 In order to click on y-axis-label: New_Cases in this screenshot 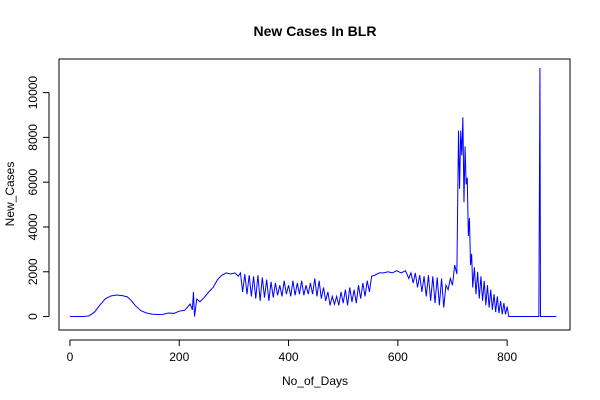, I will do `click(10, 194)`.